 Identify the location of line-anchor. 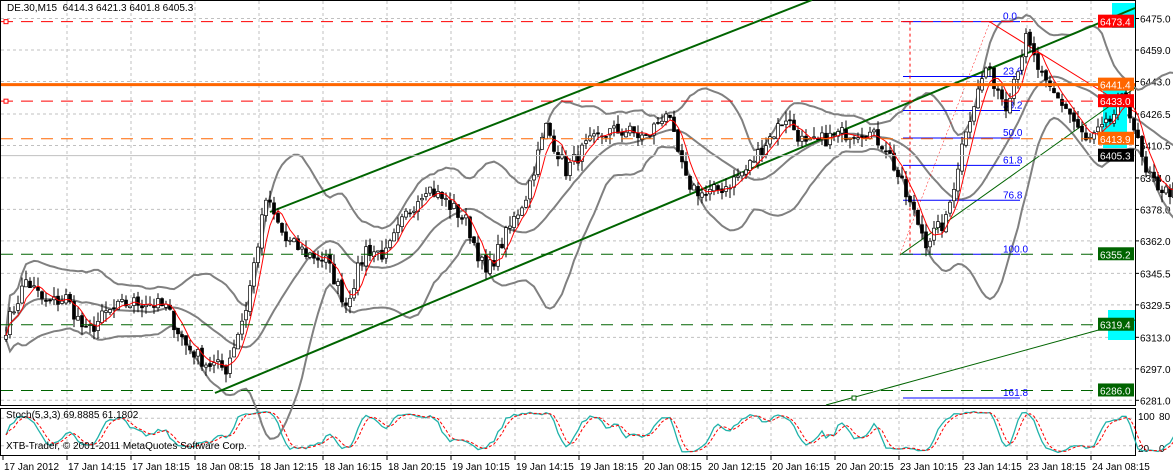
(6, 22).